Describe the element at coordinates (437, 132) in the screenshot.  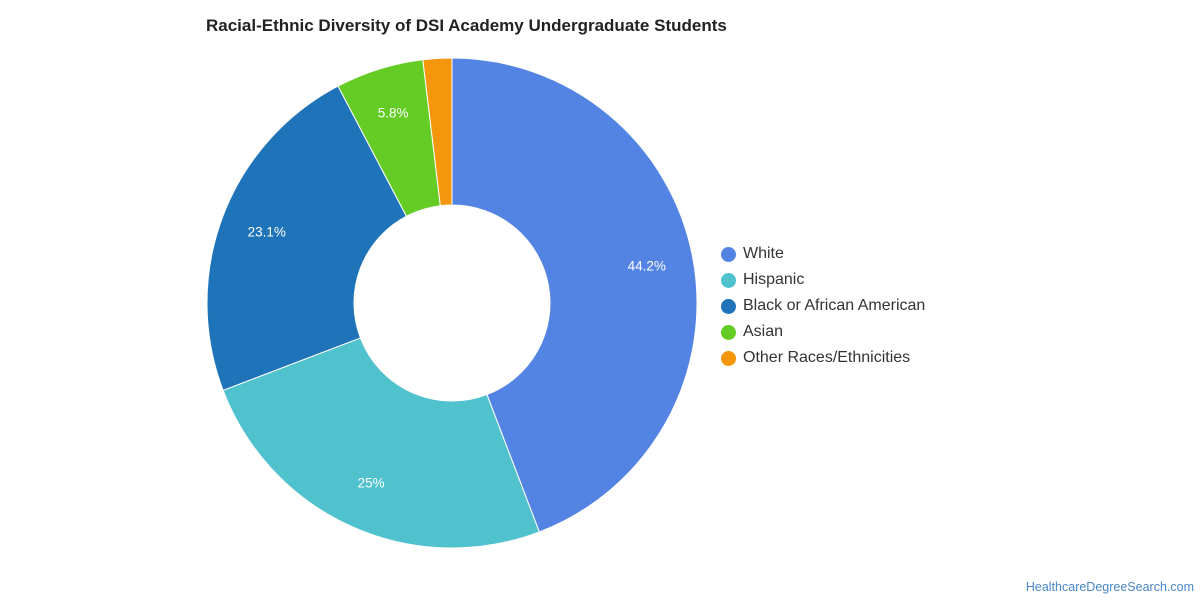
I see `slice-other-races-ethnicities` at that location.